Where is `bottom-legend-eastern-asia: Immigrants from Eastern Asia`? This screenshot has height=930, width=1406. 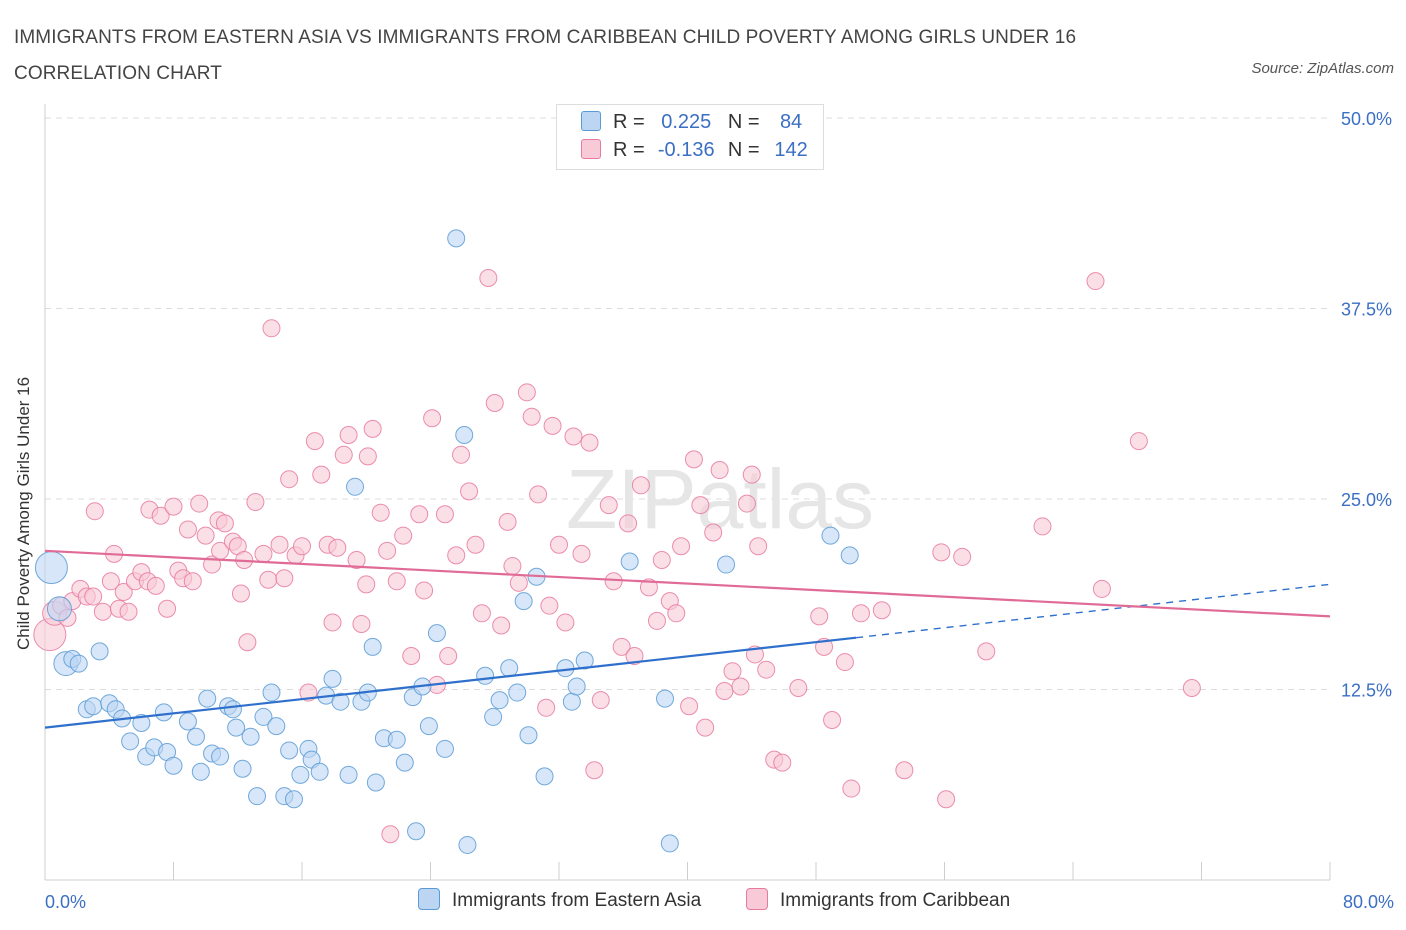
bottom-legend-eastern-asia: Immigrants from Eastern Asia is located at coordinates (559, 900).